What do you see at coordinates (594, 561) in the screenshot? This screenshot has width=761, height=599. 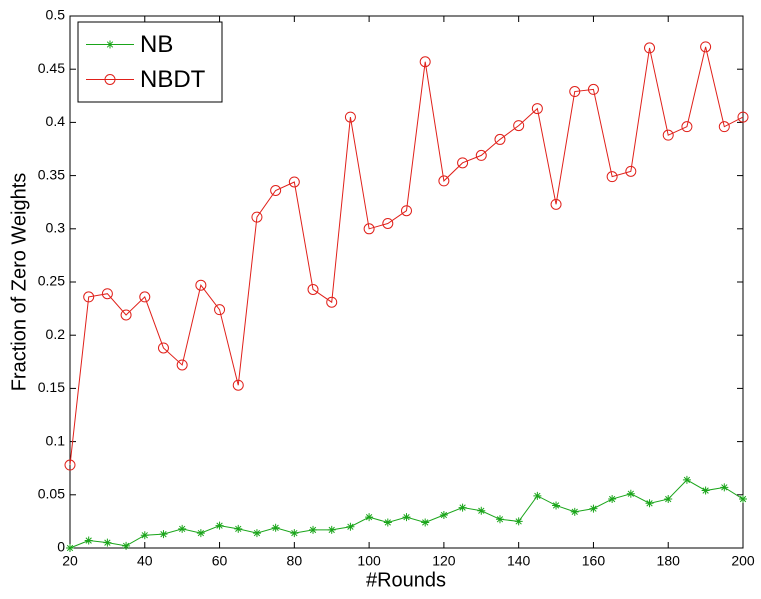 I see `x-tick-label: 160` at bounding box center [594, 561].